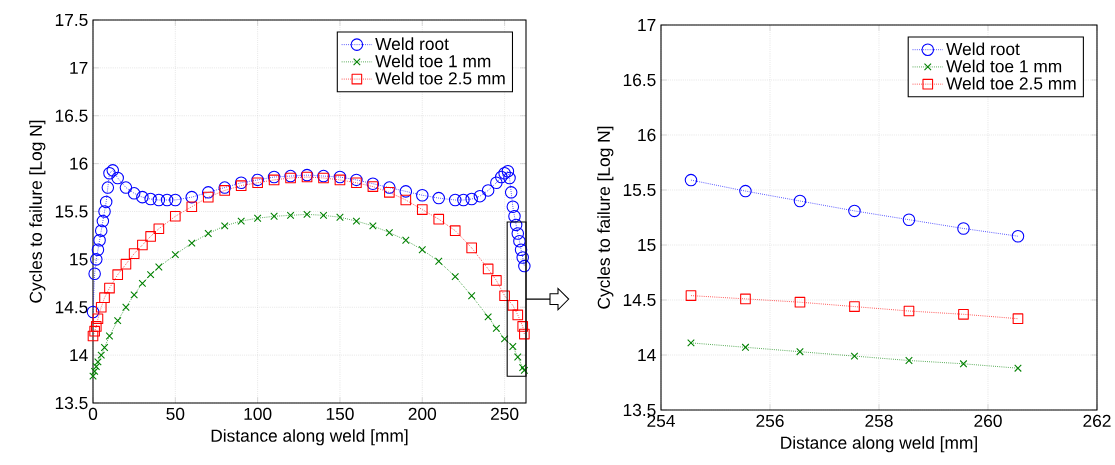 The height and width of the screenshot is (465, 1115). I want to click on y-tick-label: 15.5, so click(71, 211).